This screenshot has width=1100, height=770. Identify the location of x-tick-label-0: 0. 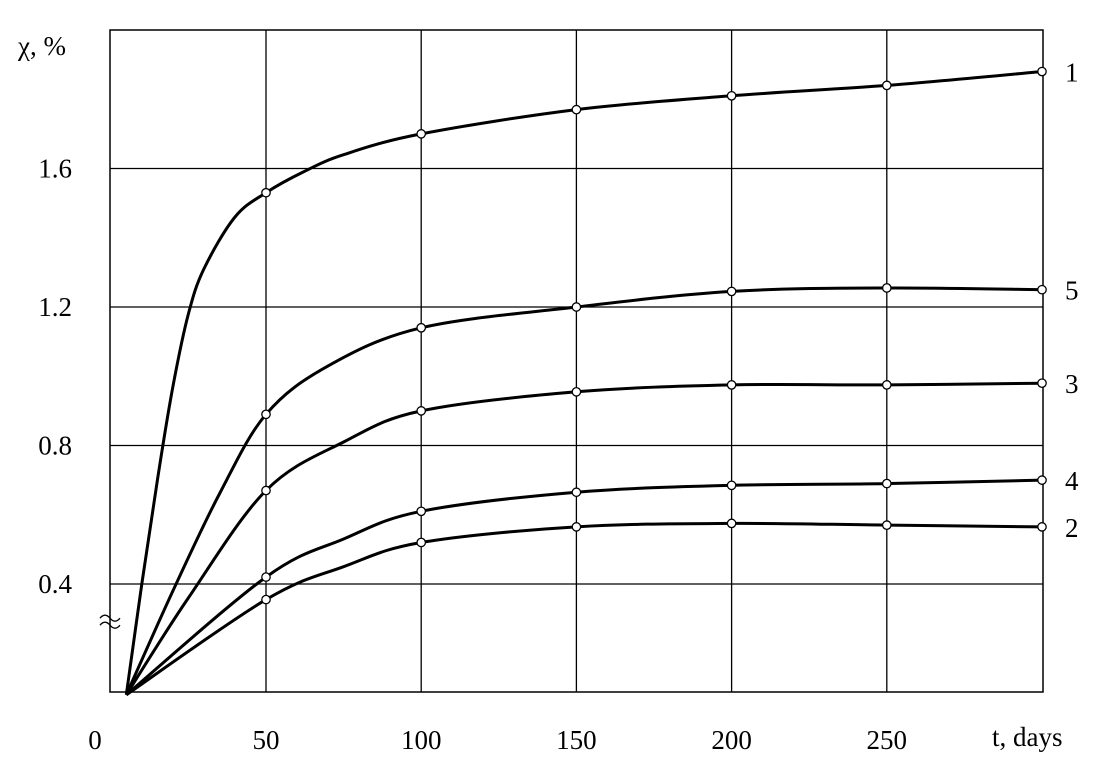
(95, 740).